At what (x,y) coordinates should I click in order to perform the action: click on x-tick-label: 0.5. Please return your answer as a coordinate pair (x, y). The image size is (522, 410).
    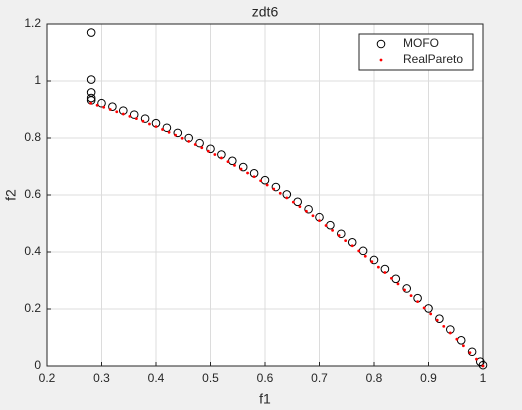
    Looking at the image, I should click on (210, 378).